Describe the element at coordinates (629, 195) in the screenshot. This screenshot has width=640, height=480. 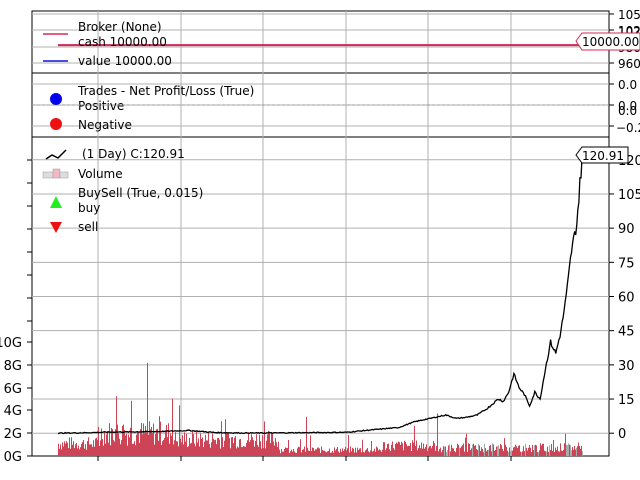
I see `price-y-tick-label: 105` at that location.